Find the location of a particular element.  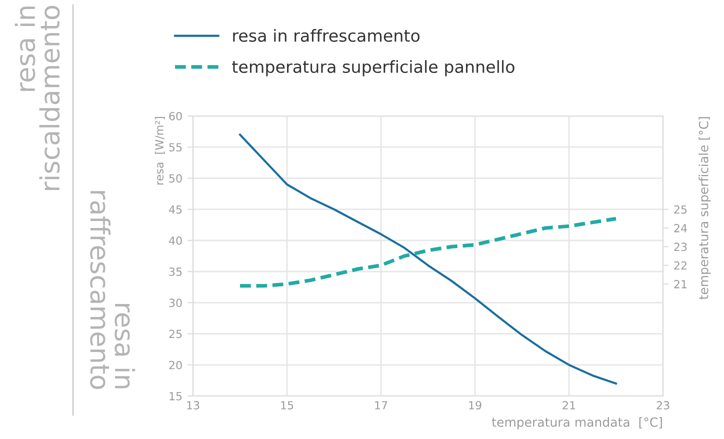

y-axis-title: resa [W/m²] is located at coordinates (159, 150).